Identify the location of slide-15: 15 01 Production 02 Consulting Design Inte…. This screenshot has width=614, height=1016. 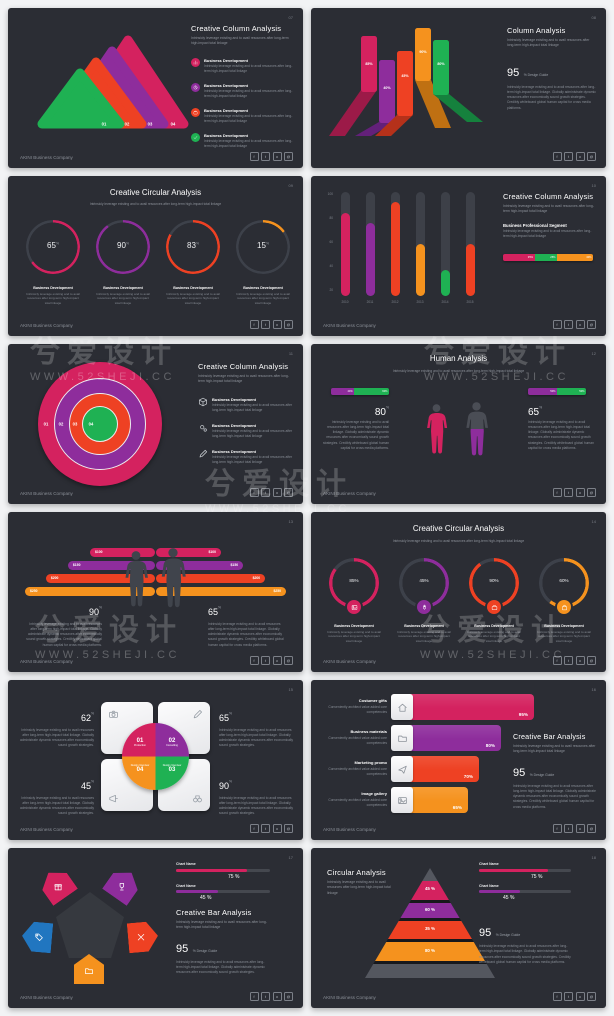
(155, 760).